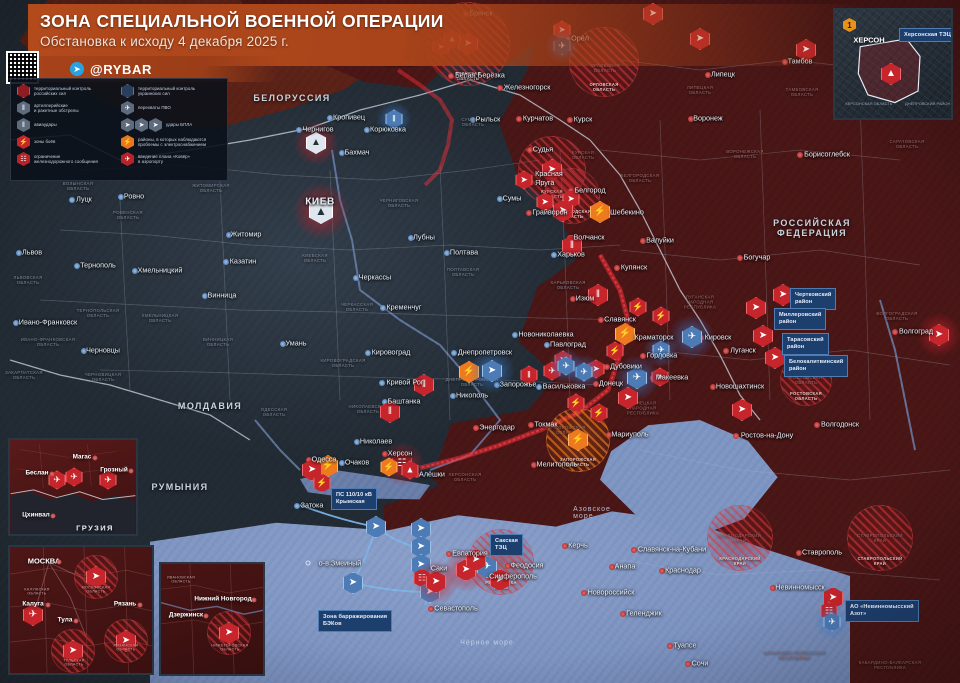 This screenshot has width=960, height=683. I want to click on map-callout: АО «НевинномысскийАзот», so click(882, 611).